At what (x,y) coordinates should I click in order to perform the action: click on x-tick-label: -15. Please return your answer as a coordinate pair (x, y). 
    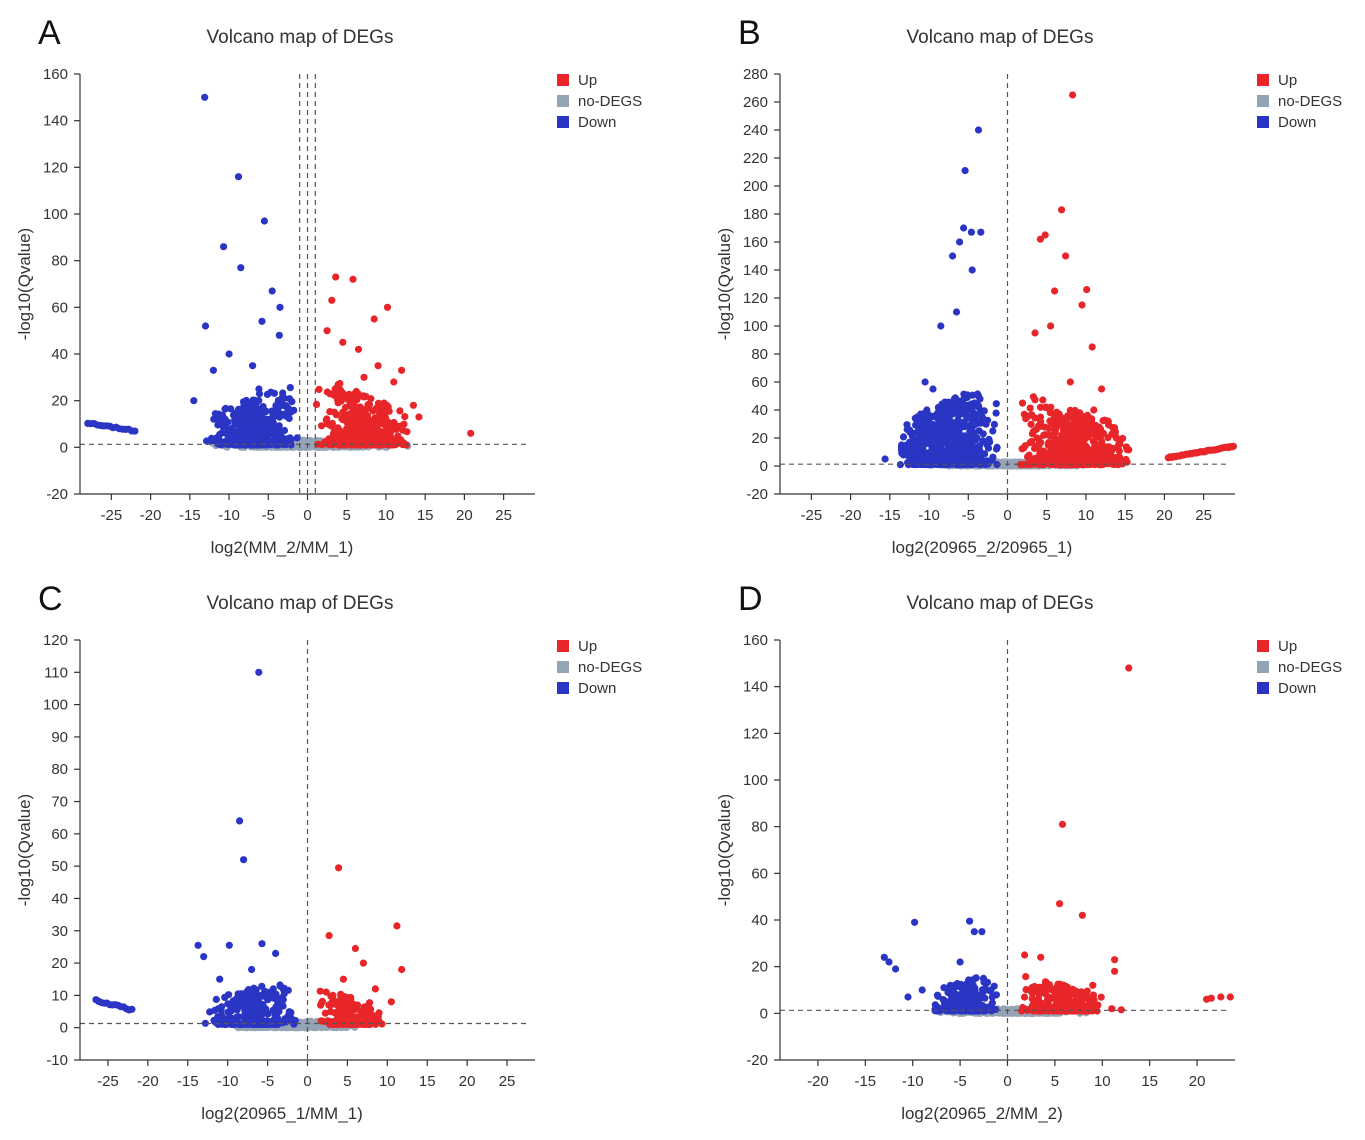
    Looking at the image, I should click on (188, 1081).